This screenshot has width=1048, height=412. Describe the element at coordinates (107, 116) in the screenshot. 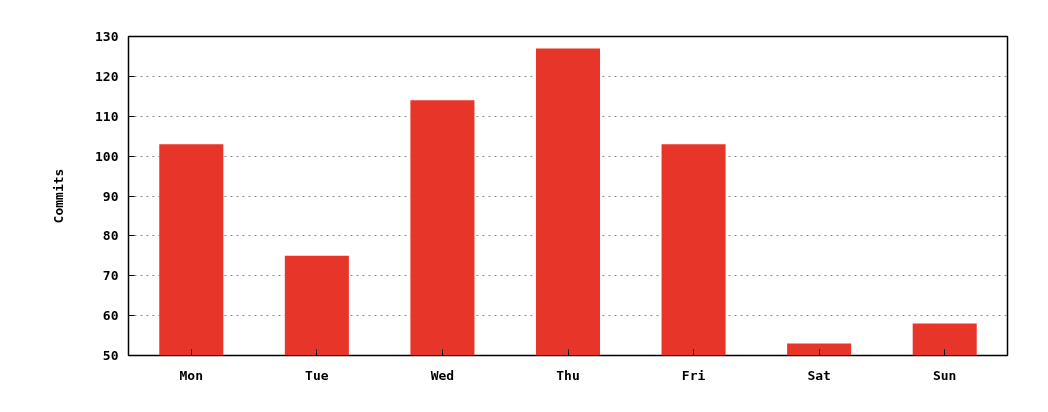

I see `y-tick-label: 110` at that location.